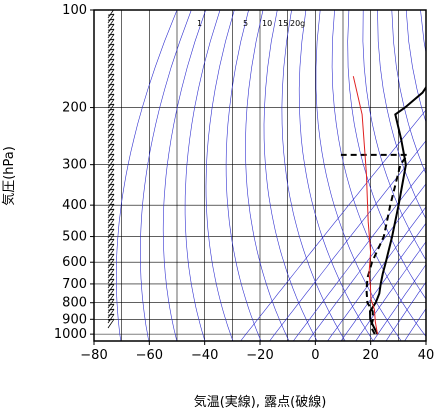  What do you see at coordinates (93, 355) in the screenshot?
I see `x-tick-label: −80` at bounding box center [93, 355].